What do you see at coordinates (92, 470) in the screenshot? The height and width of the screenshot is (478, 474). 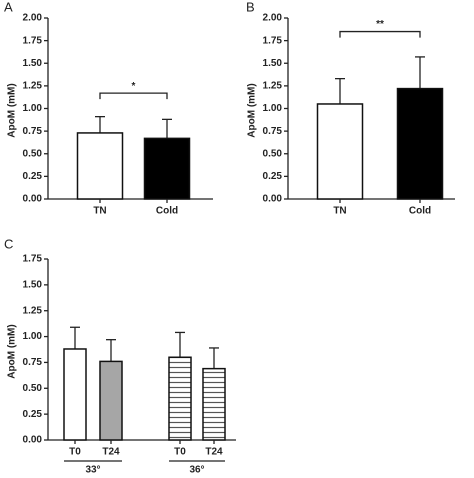 I see `group-label: 33°` at bounding box center [92, 470].